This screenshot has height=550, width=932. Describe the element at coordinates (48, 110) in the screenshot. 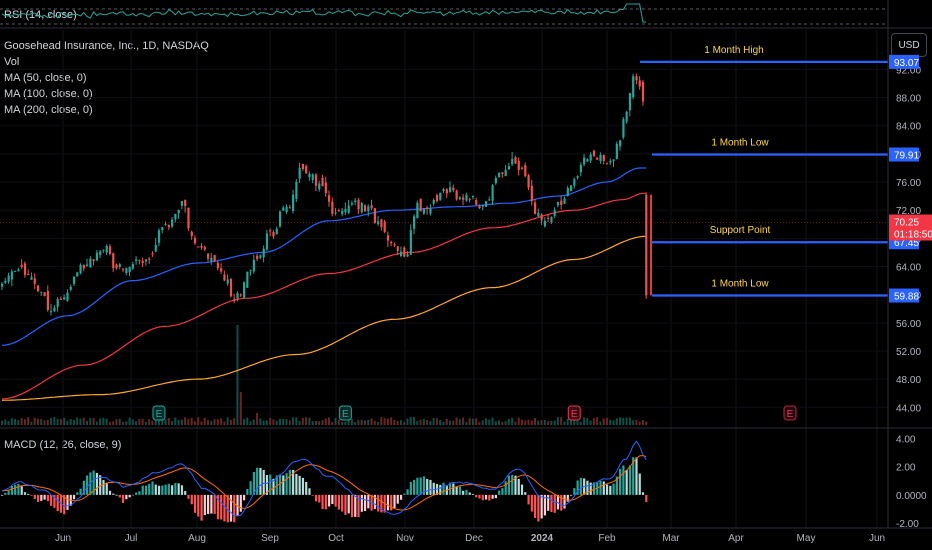

I see `indicator-ma200-label: MA (200, close, 0)` at that location.